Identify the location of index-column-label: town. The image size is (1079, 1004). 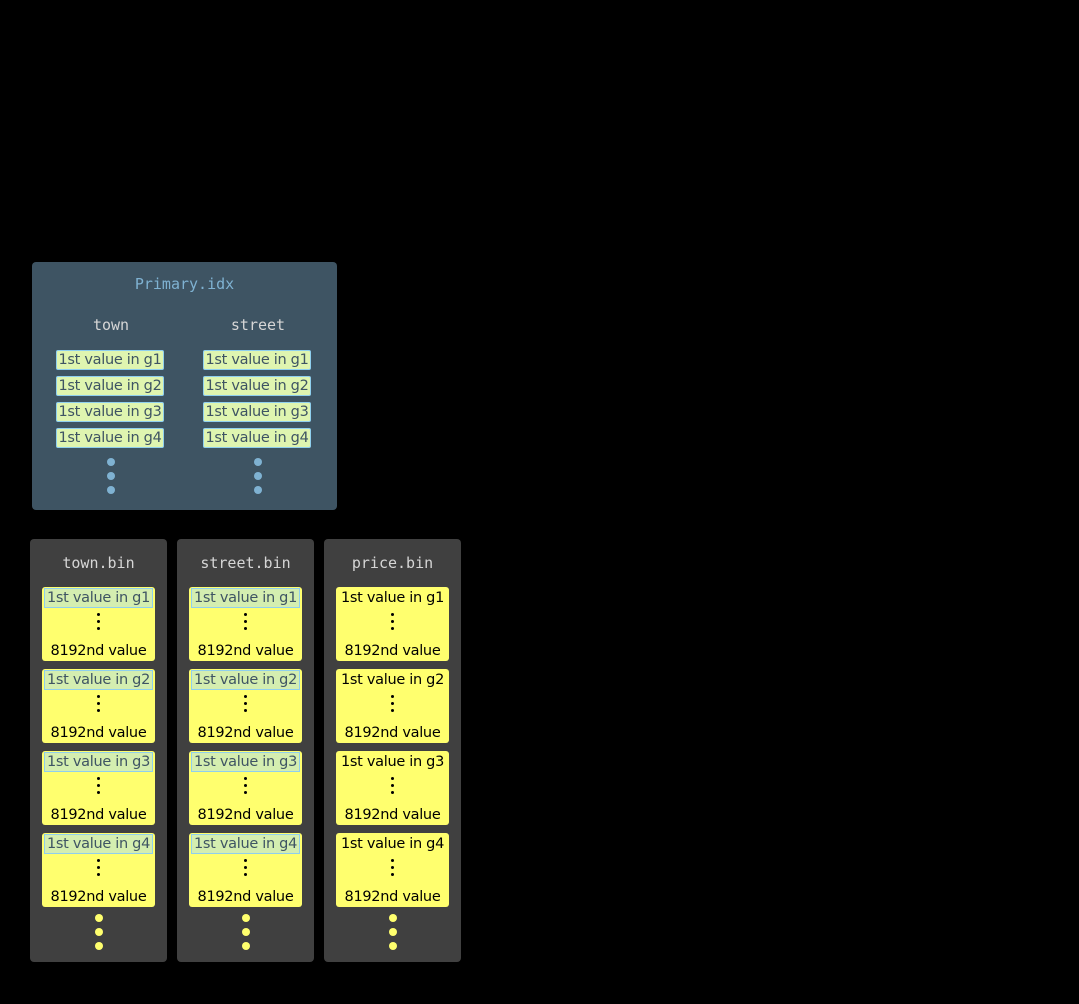
(111, 325).